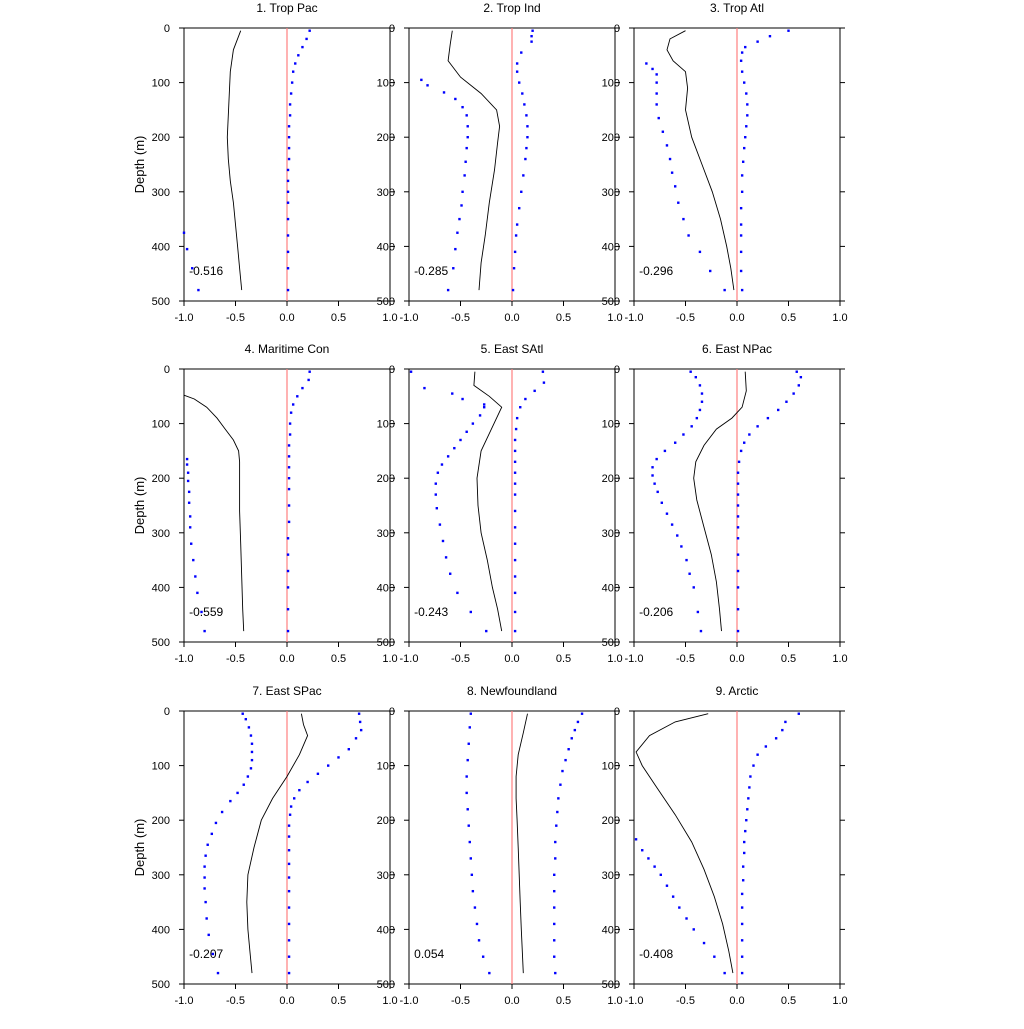 The width and height of the screenshot is (1024, 1029). Describe the element at coordinates (286, 8) in the screenshot. I see `panel-title: 1. Trop Pac` at that location.